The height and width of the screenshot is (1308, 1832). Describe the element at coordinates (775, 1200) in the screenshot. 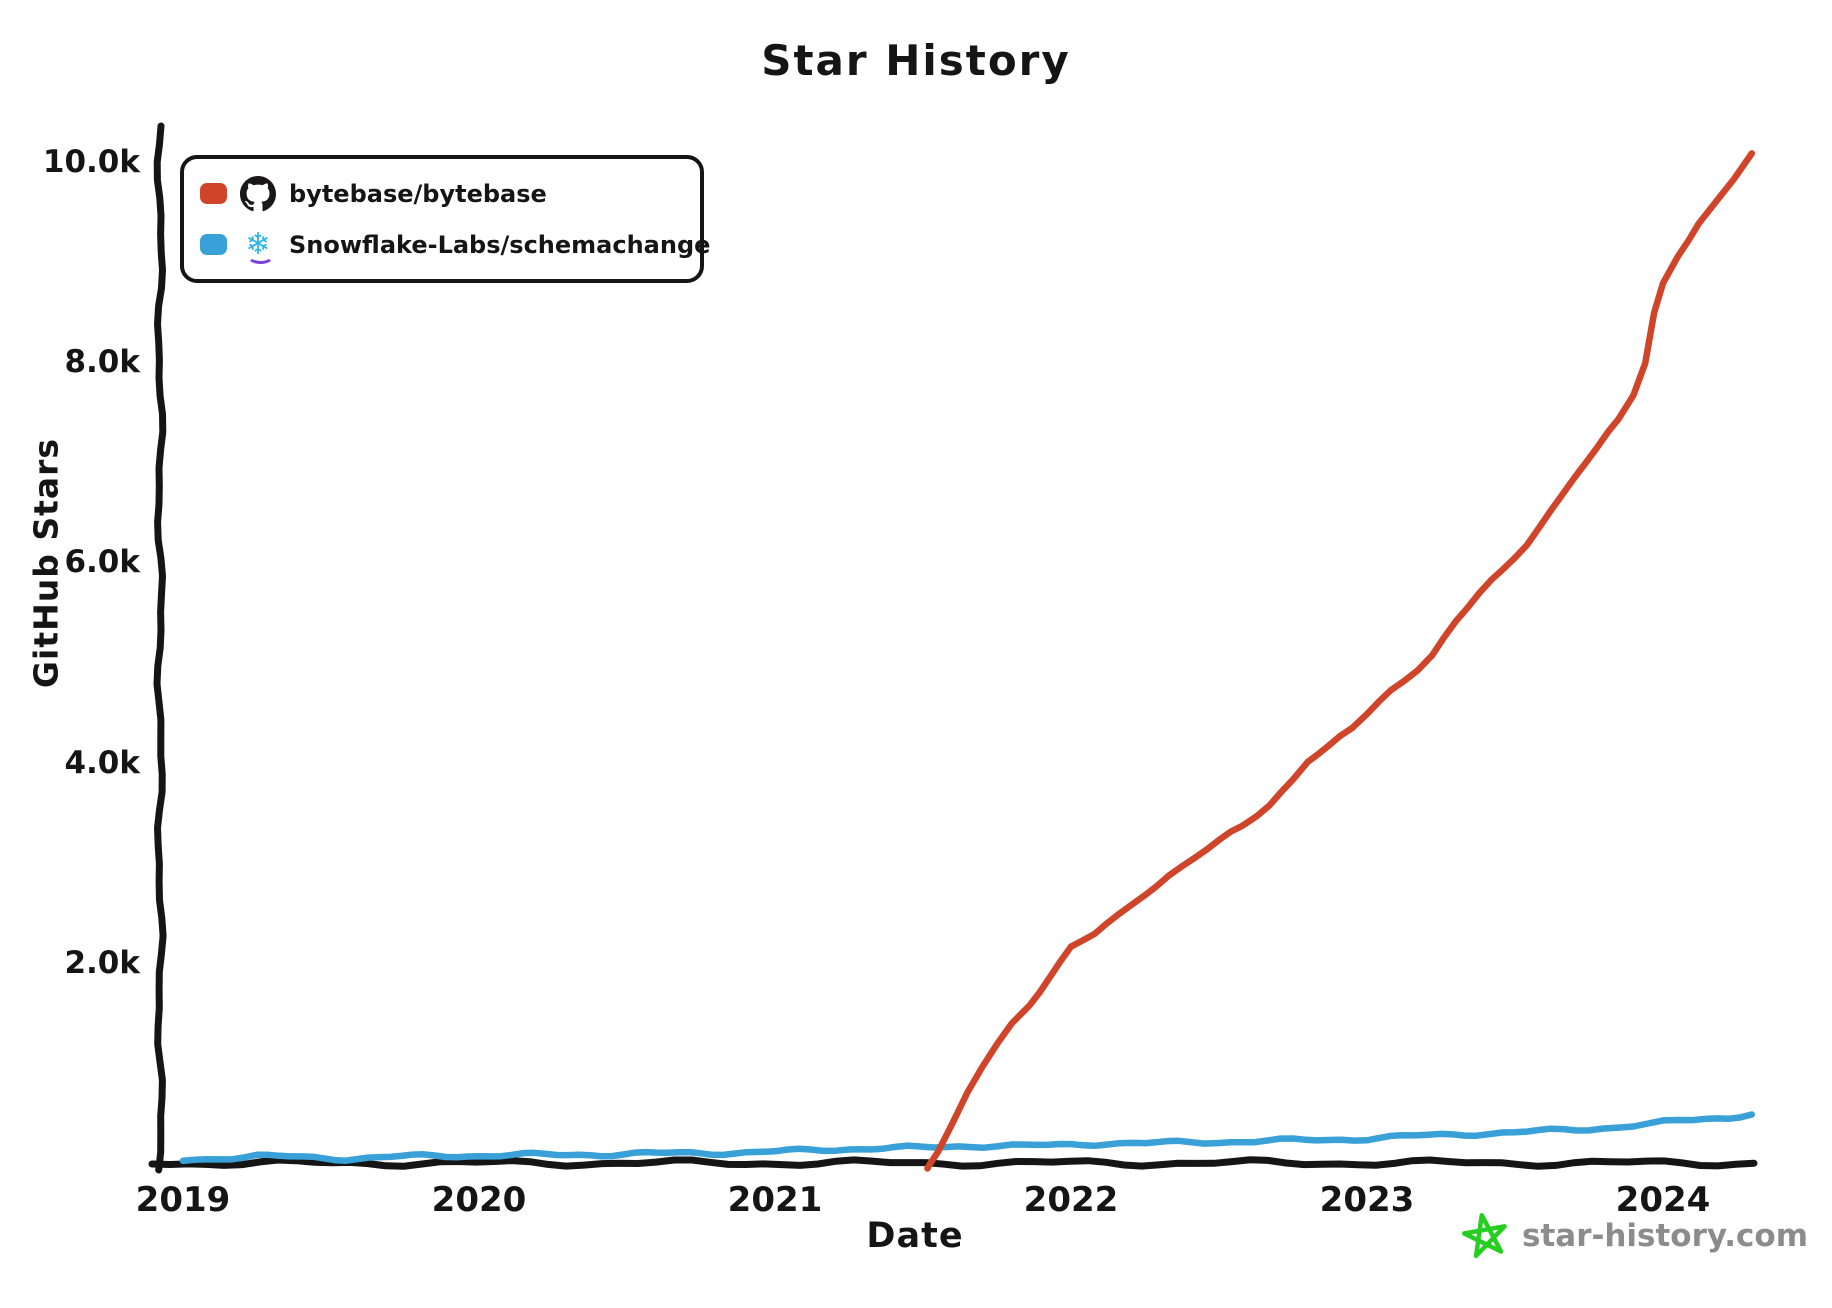

I see `x-tick-label: 2021` at that location.